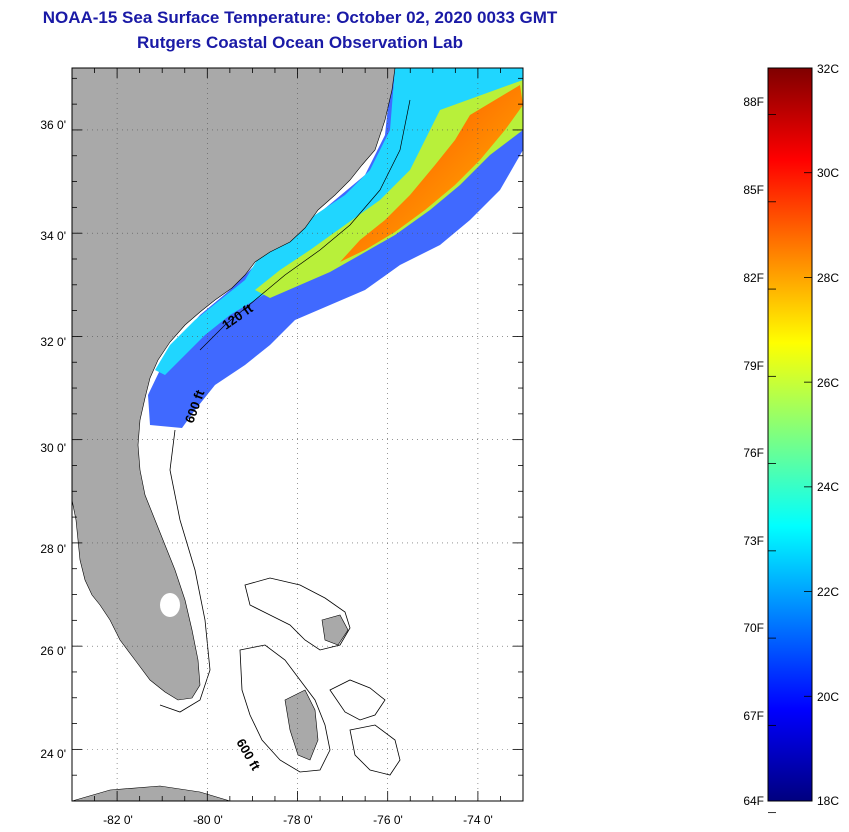 The width and height of the screenshot is (849, 832). Describe the element at coordinates (828, 435) in the screenshot. I see `colorbar-celsius-labels: 32C 30C 28C 26C 24C 22C 20C 18C` at that location.